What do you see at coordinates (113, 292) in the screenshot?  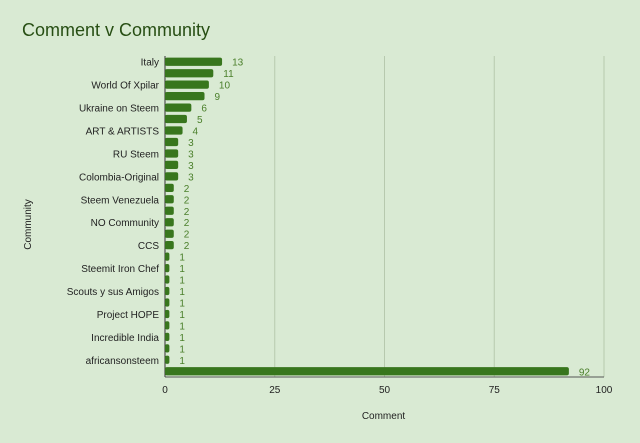 I see `category-label-20: Scouts y sus Amigos` at bounding box center [113, 292].